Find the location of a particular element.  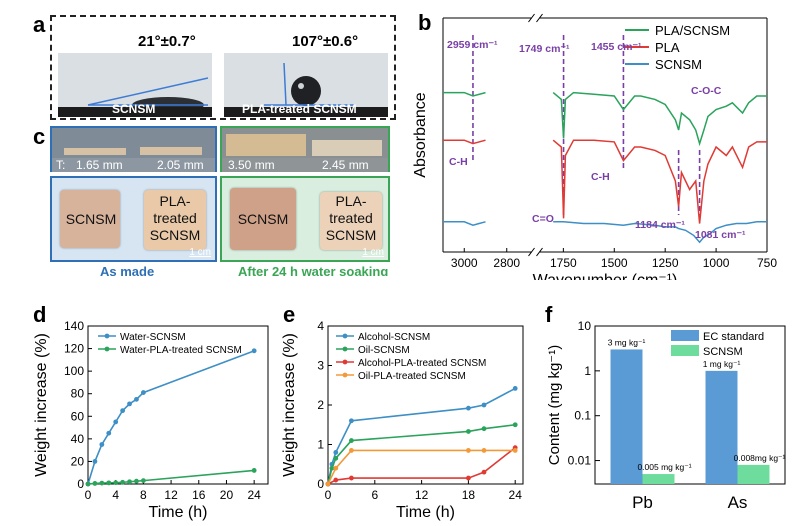

plot-frame is located at coordinates (178, 405).